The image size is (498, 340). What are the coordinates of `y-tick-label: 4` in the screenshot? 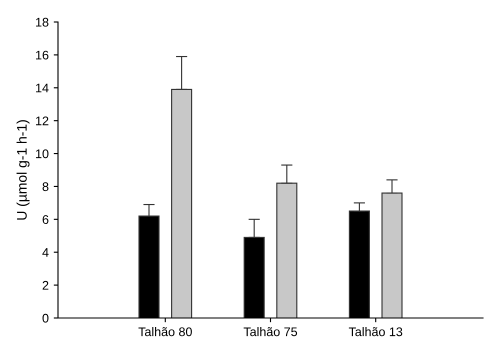 It's located at (45, 252).